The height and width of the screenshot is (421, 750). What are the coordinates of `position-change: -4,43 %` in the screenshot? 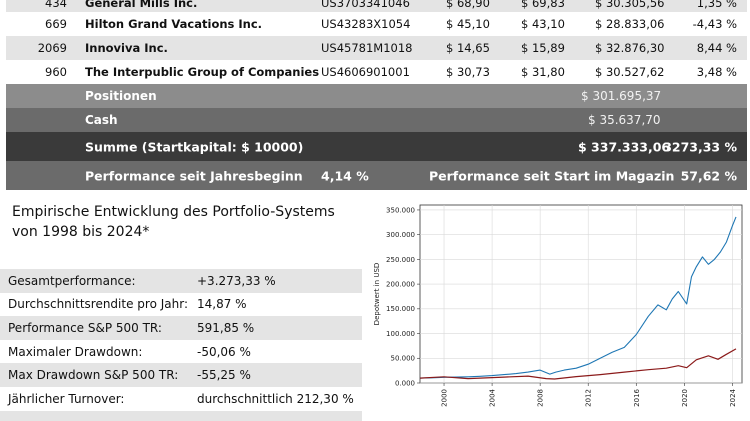 It's located at (714, 24).